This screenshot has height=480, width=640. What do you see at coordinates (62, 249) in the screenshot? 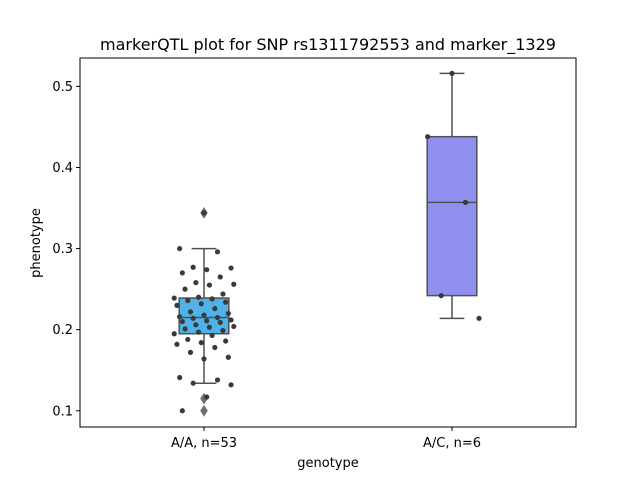
I see `y-tick-label: 0.3` at bounding box center [62, 249].